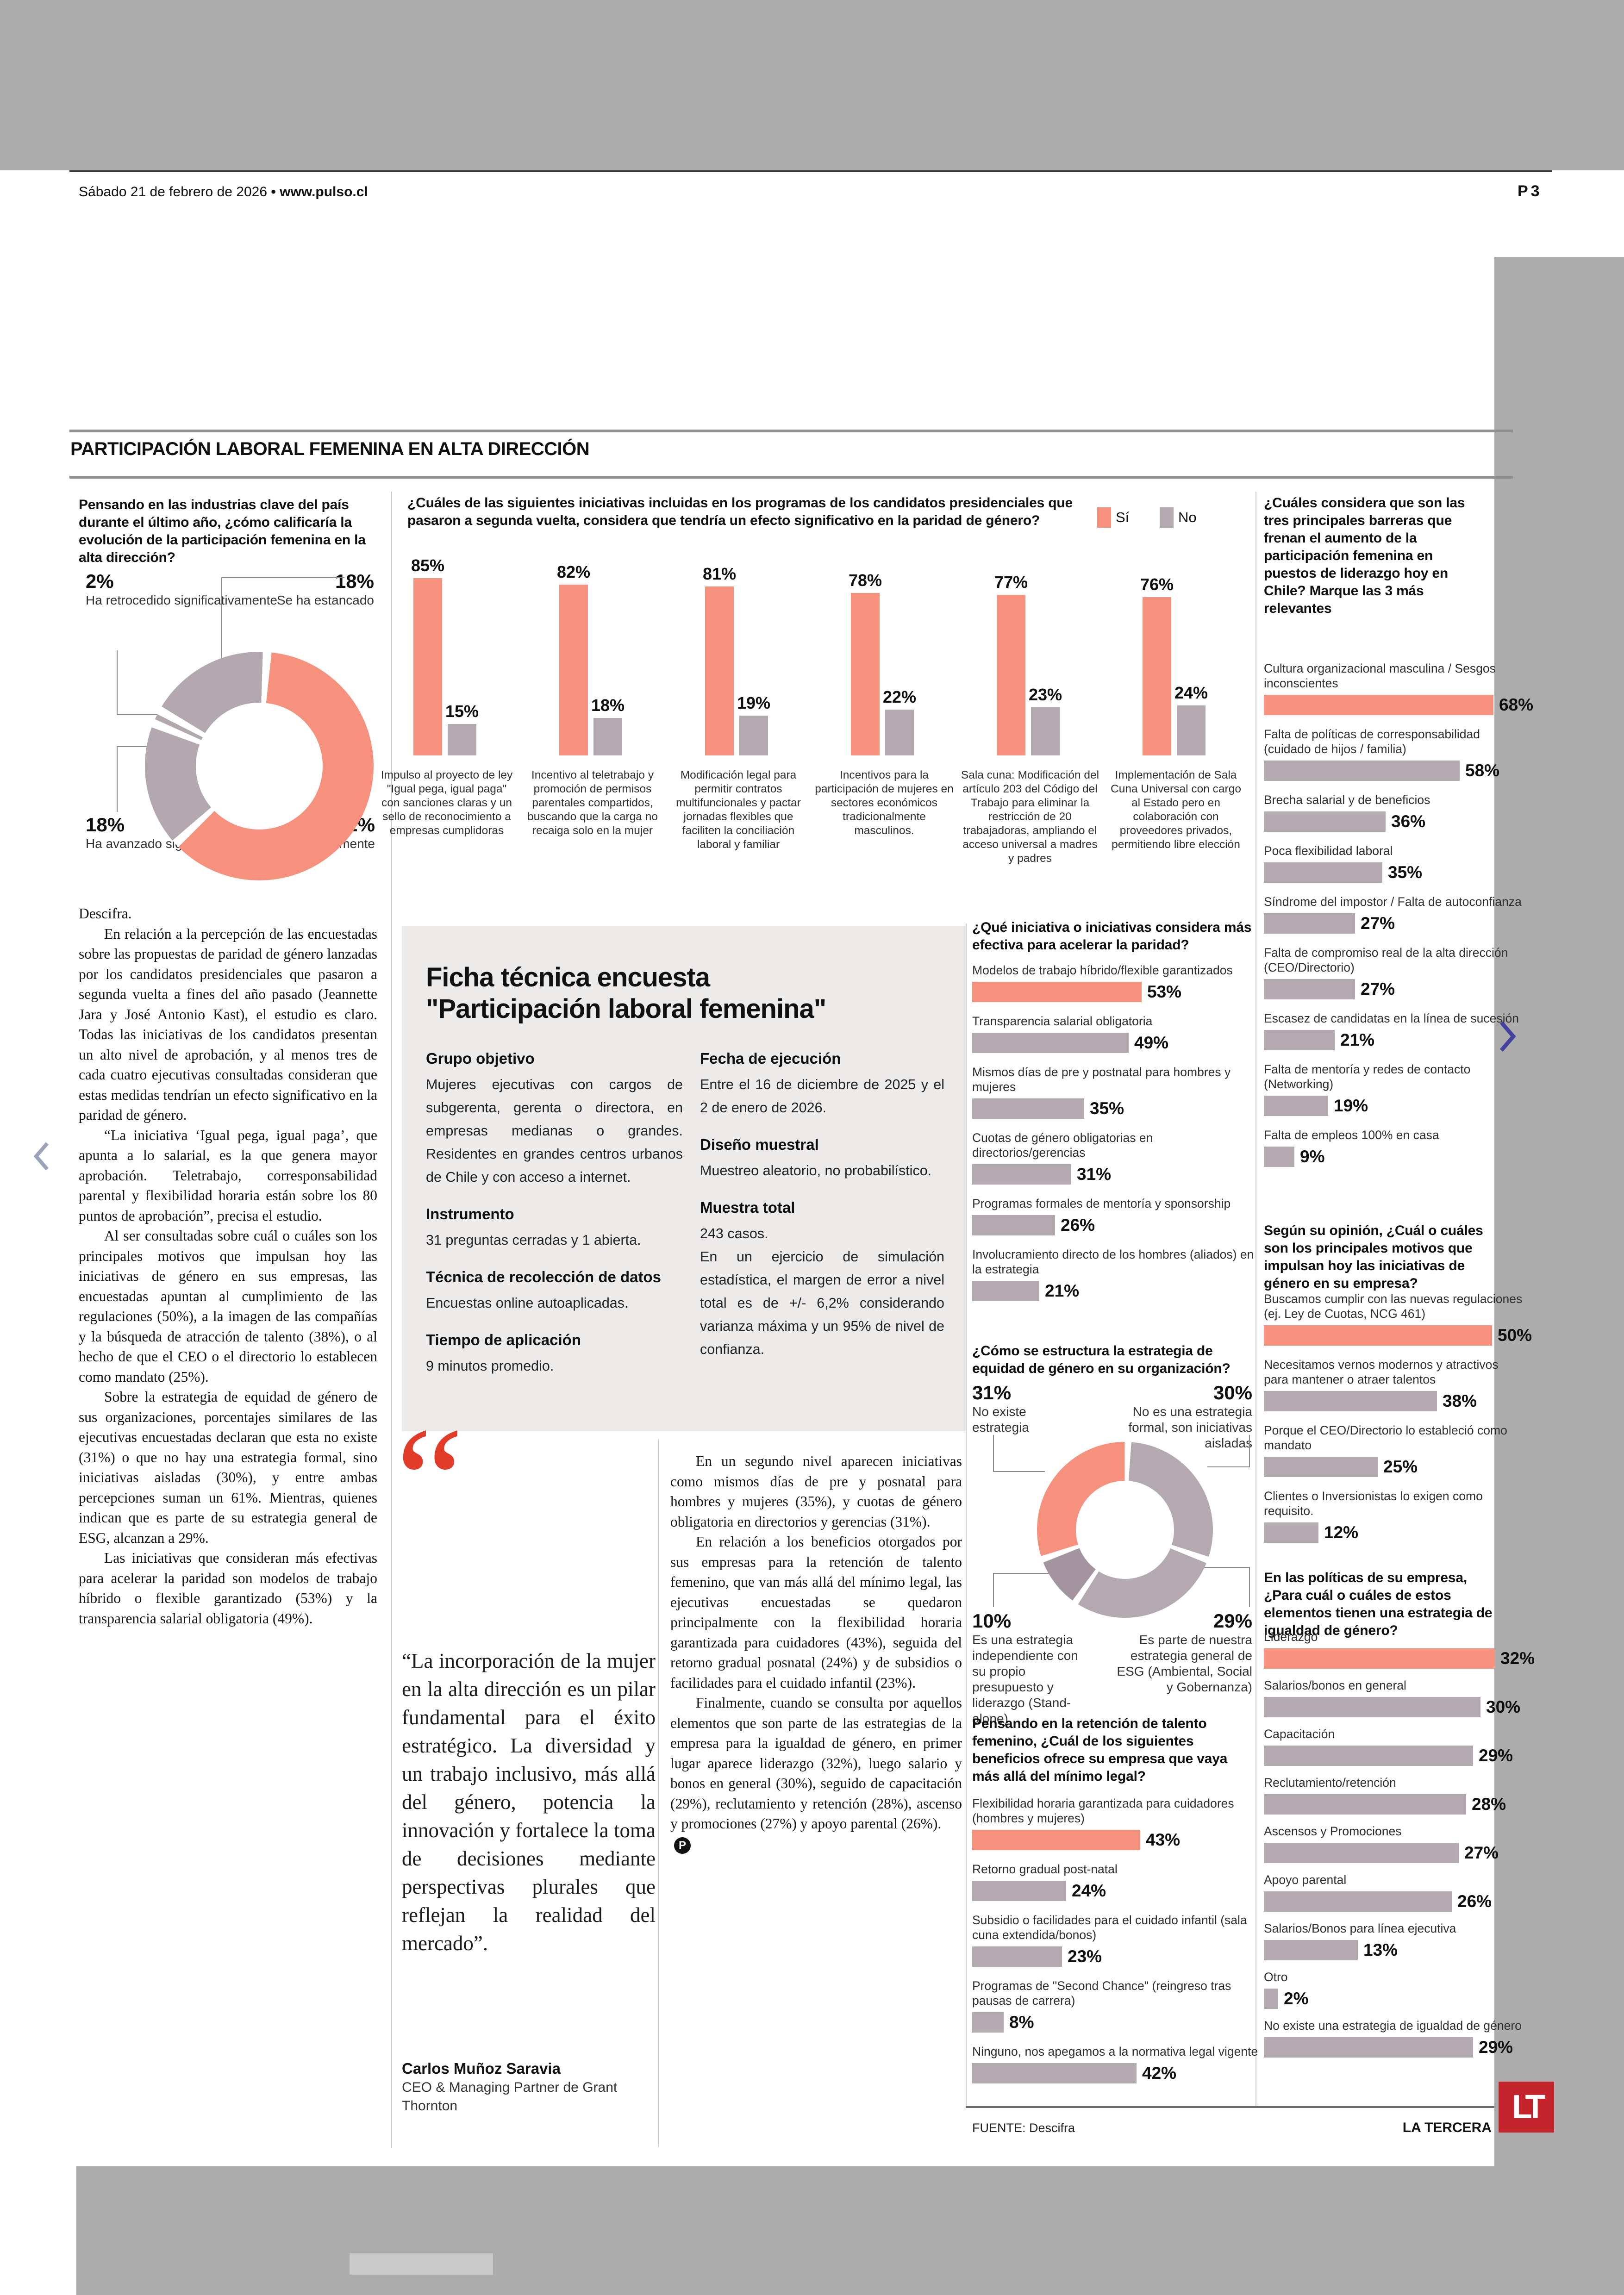 This screenshot has height=2295, width=1624. What do you see at coordinates (812, 85) in the screenshot?
I see `page-top-gray-band` at bounding box center [812, 85].